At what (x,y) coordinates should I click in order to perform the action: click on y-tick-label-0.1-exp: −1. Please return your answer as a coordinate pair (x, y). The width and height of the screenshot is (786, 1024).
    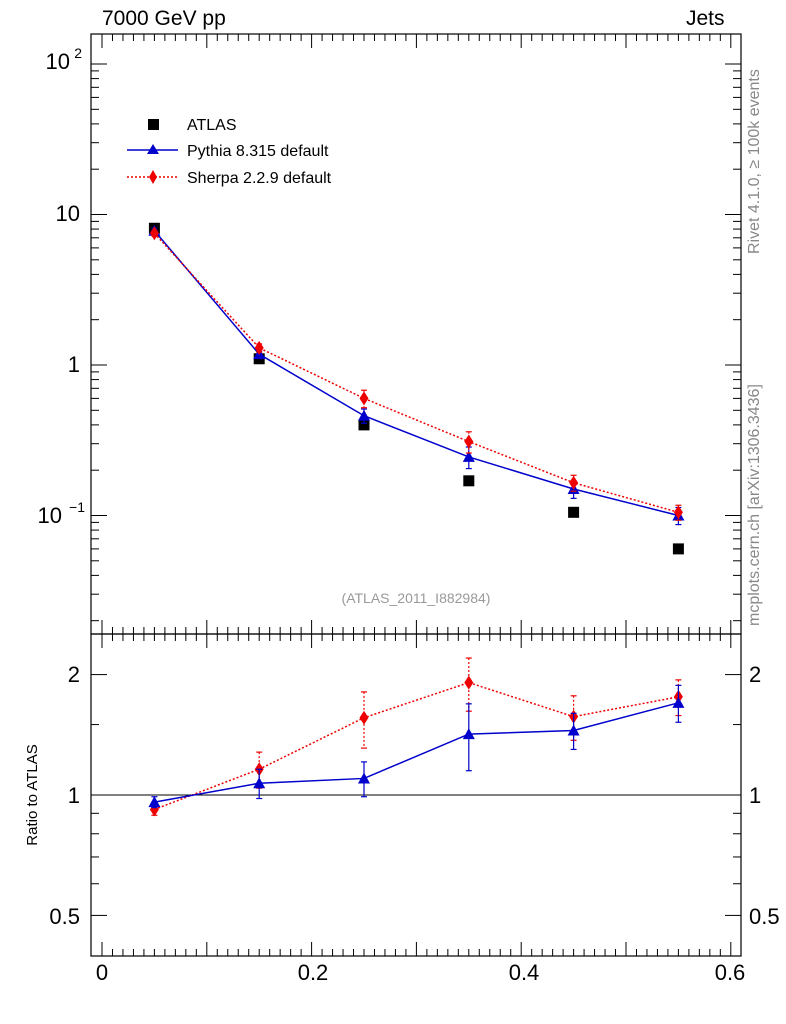
    Looking at the image, I should click on (77, 507).